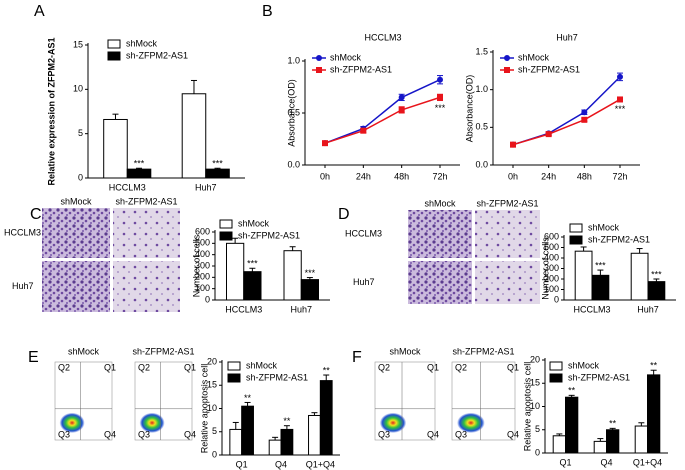 The height and width of the screenshot is (470, 685). Describe the element at coordinates (242, 464) in the screenshot. I see `x-tick-label: Q1` at that location.